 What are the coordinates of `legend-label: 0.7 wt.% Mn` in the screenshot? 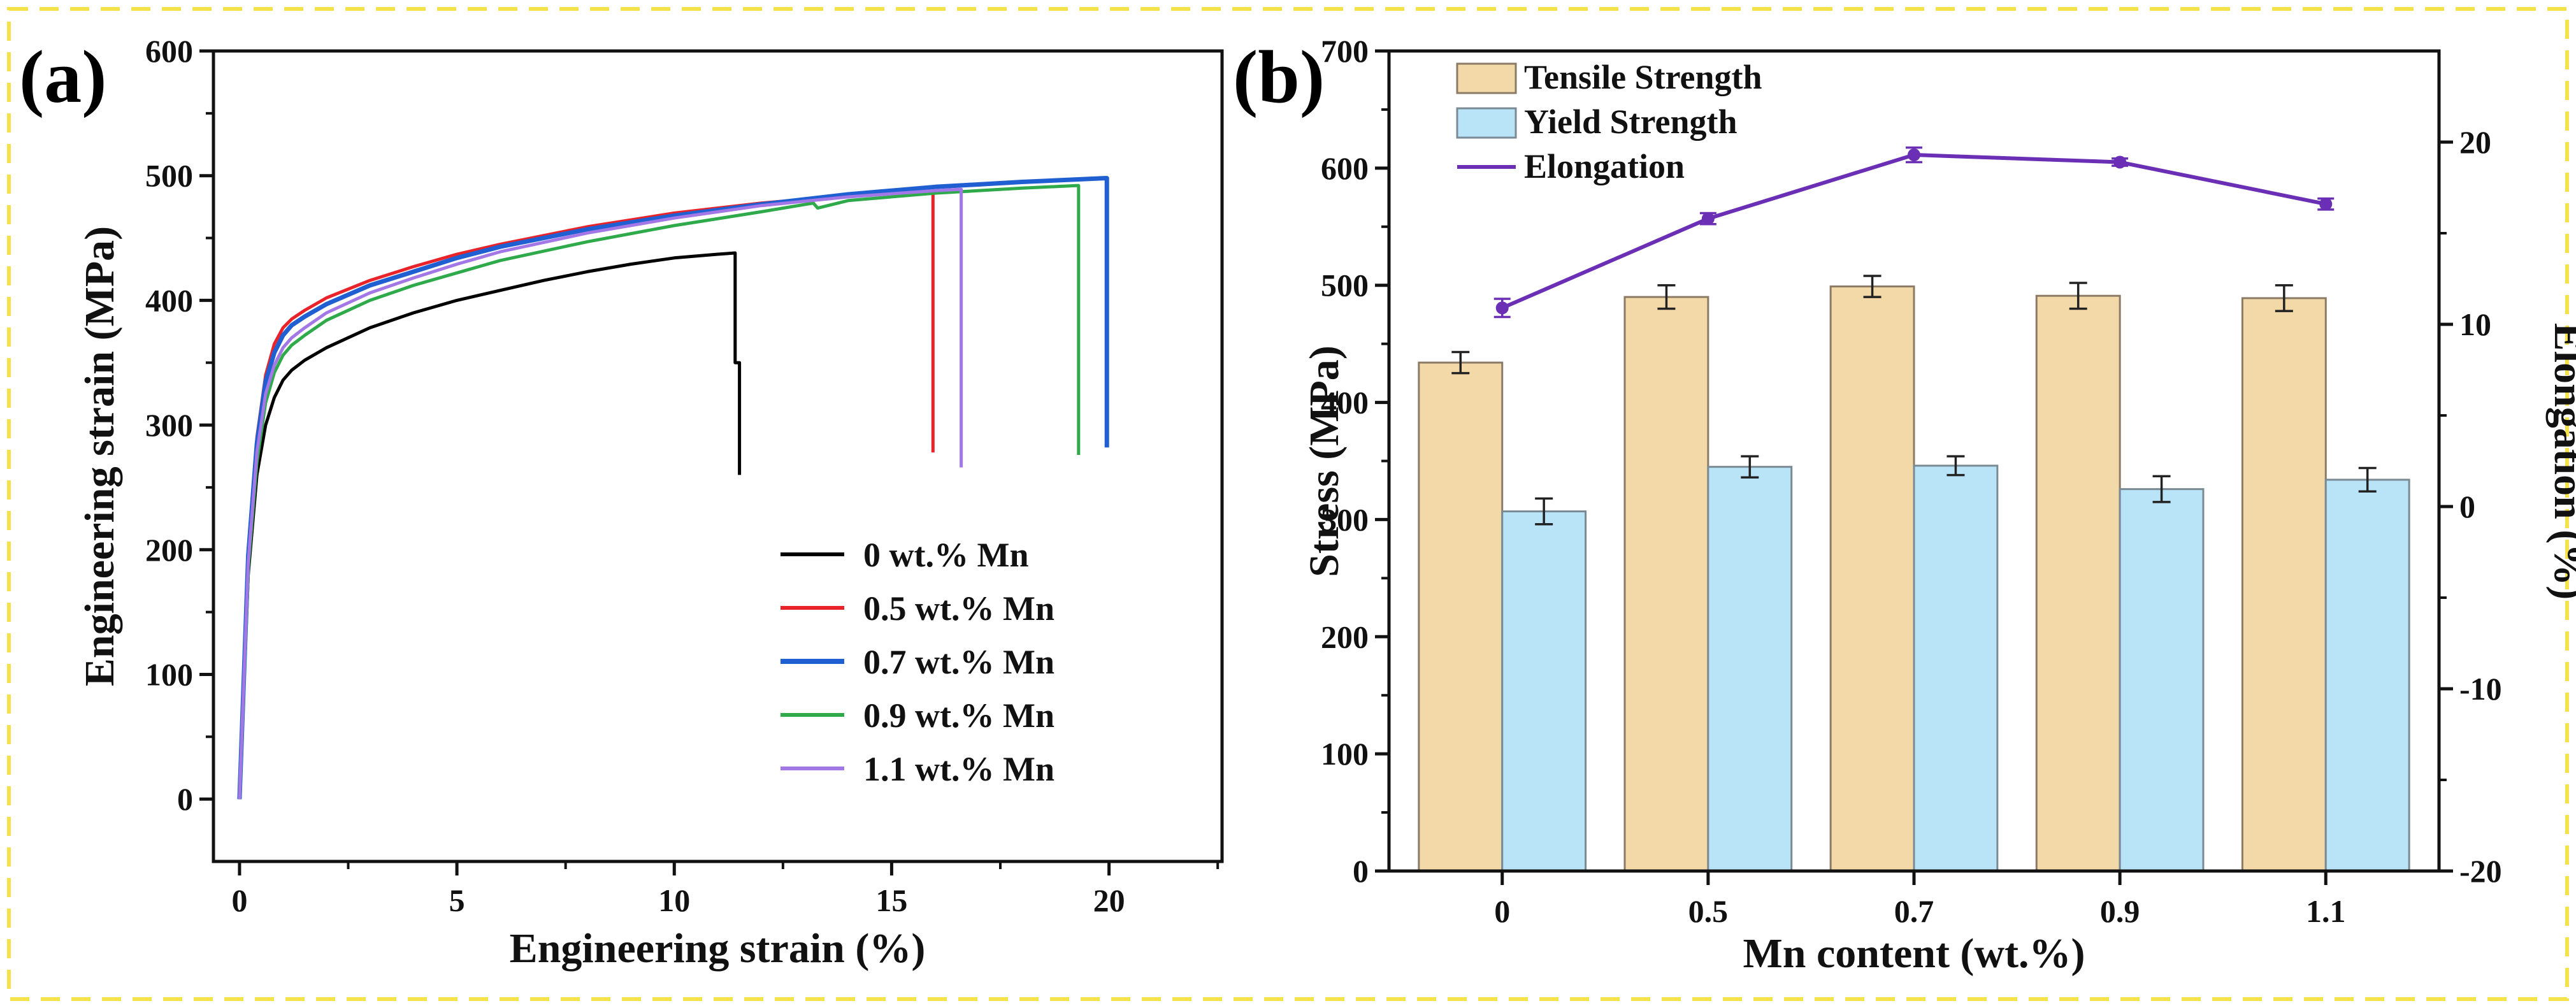 It's located at (959, 662).